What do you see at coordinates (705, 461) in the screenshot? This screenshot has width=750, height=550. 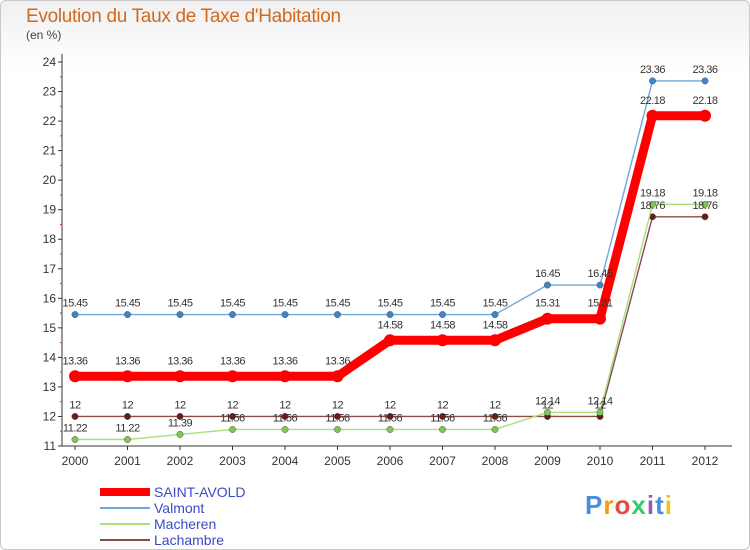 I see `x-tick-label: 2012` at bounding box center [705, 461].